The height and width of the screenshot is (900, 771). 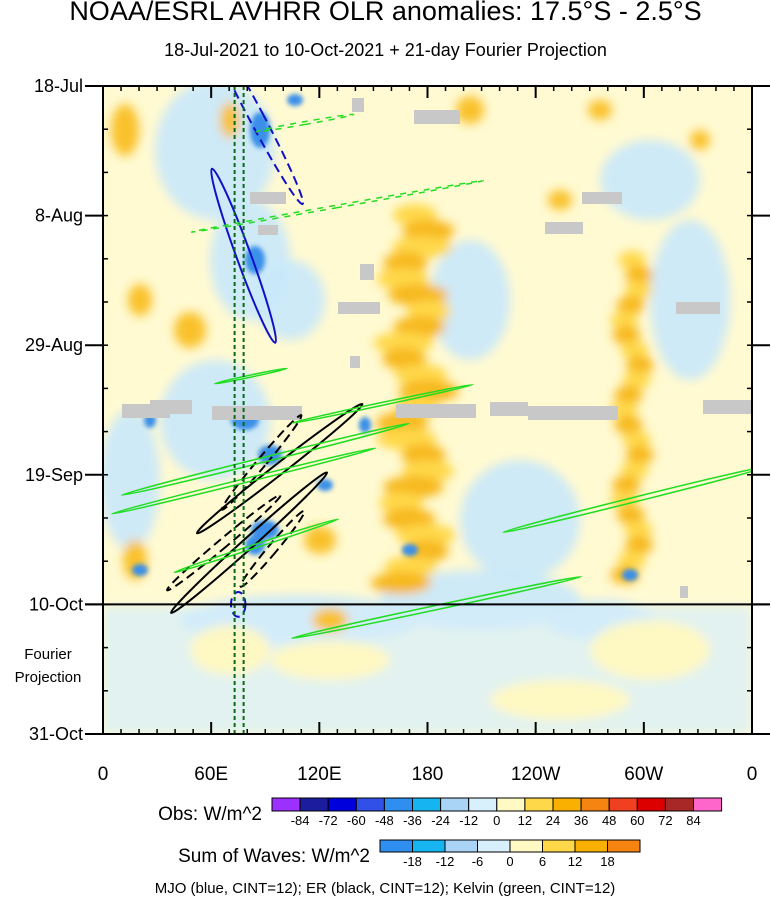 I want to click on colorbar-tick-label: 12, so click(x=575, y=861).